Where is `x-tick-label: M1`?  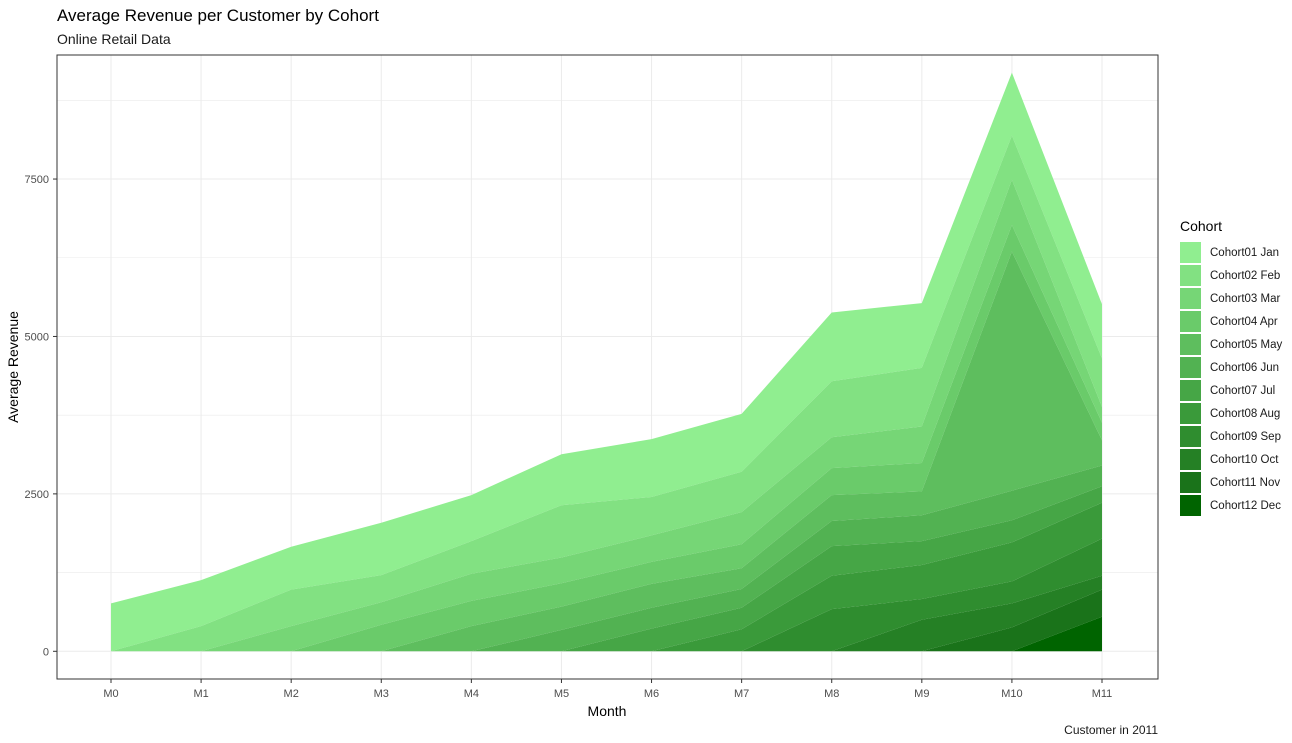
x-tick-label: M1 is located at coordinates (200, 694).